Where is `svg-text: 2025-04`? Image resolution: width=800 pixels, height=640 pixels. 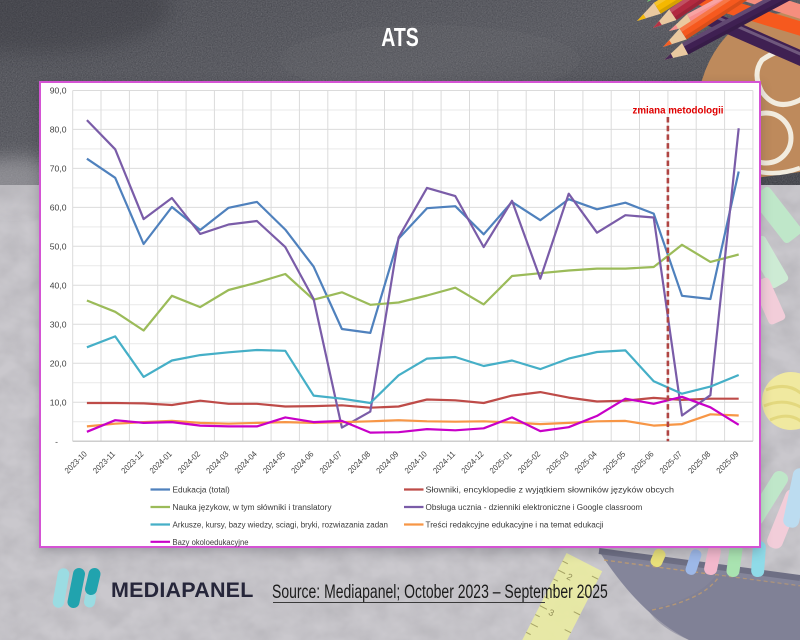
svg-text: 2025-04 is located at coordinates (585, 462).